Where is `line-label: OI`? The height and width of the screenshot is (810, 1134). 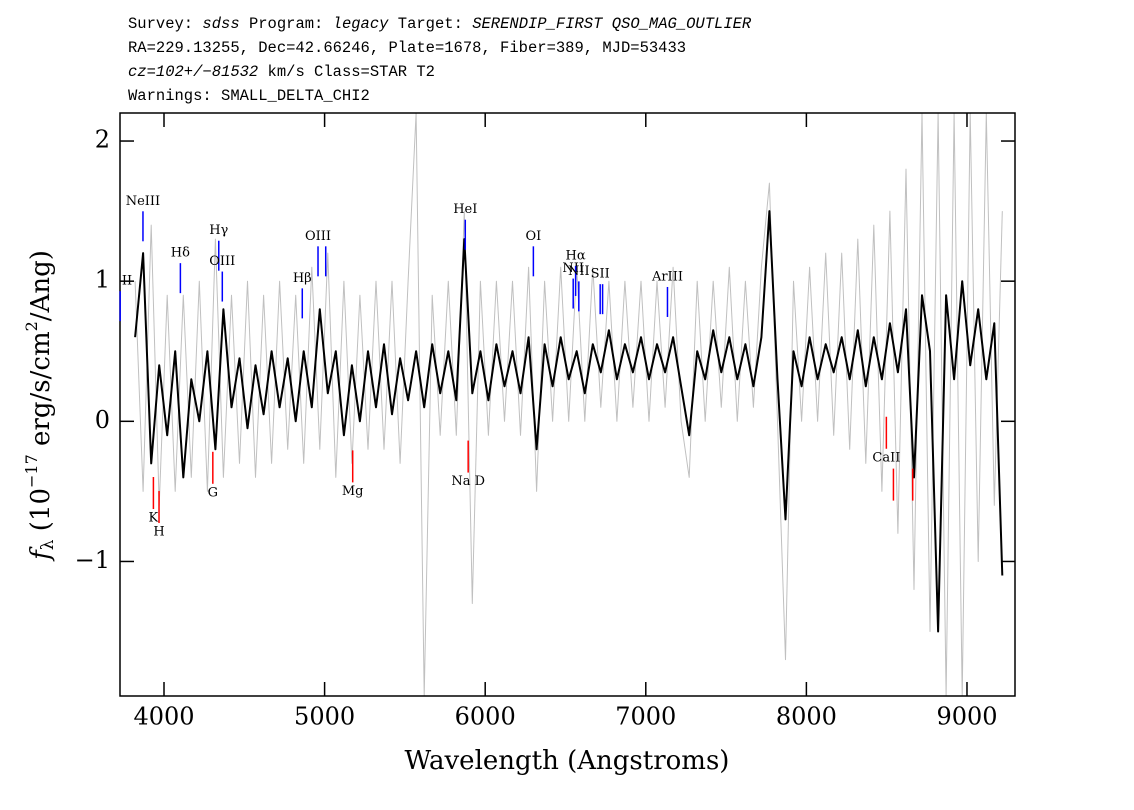
line-label: OI is located at coordinates (533, 236).